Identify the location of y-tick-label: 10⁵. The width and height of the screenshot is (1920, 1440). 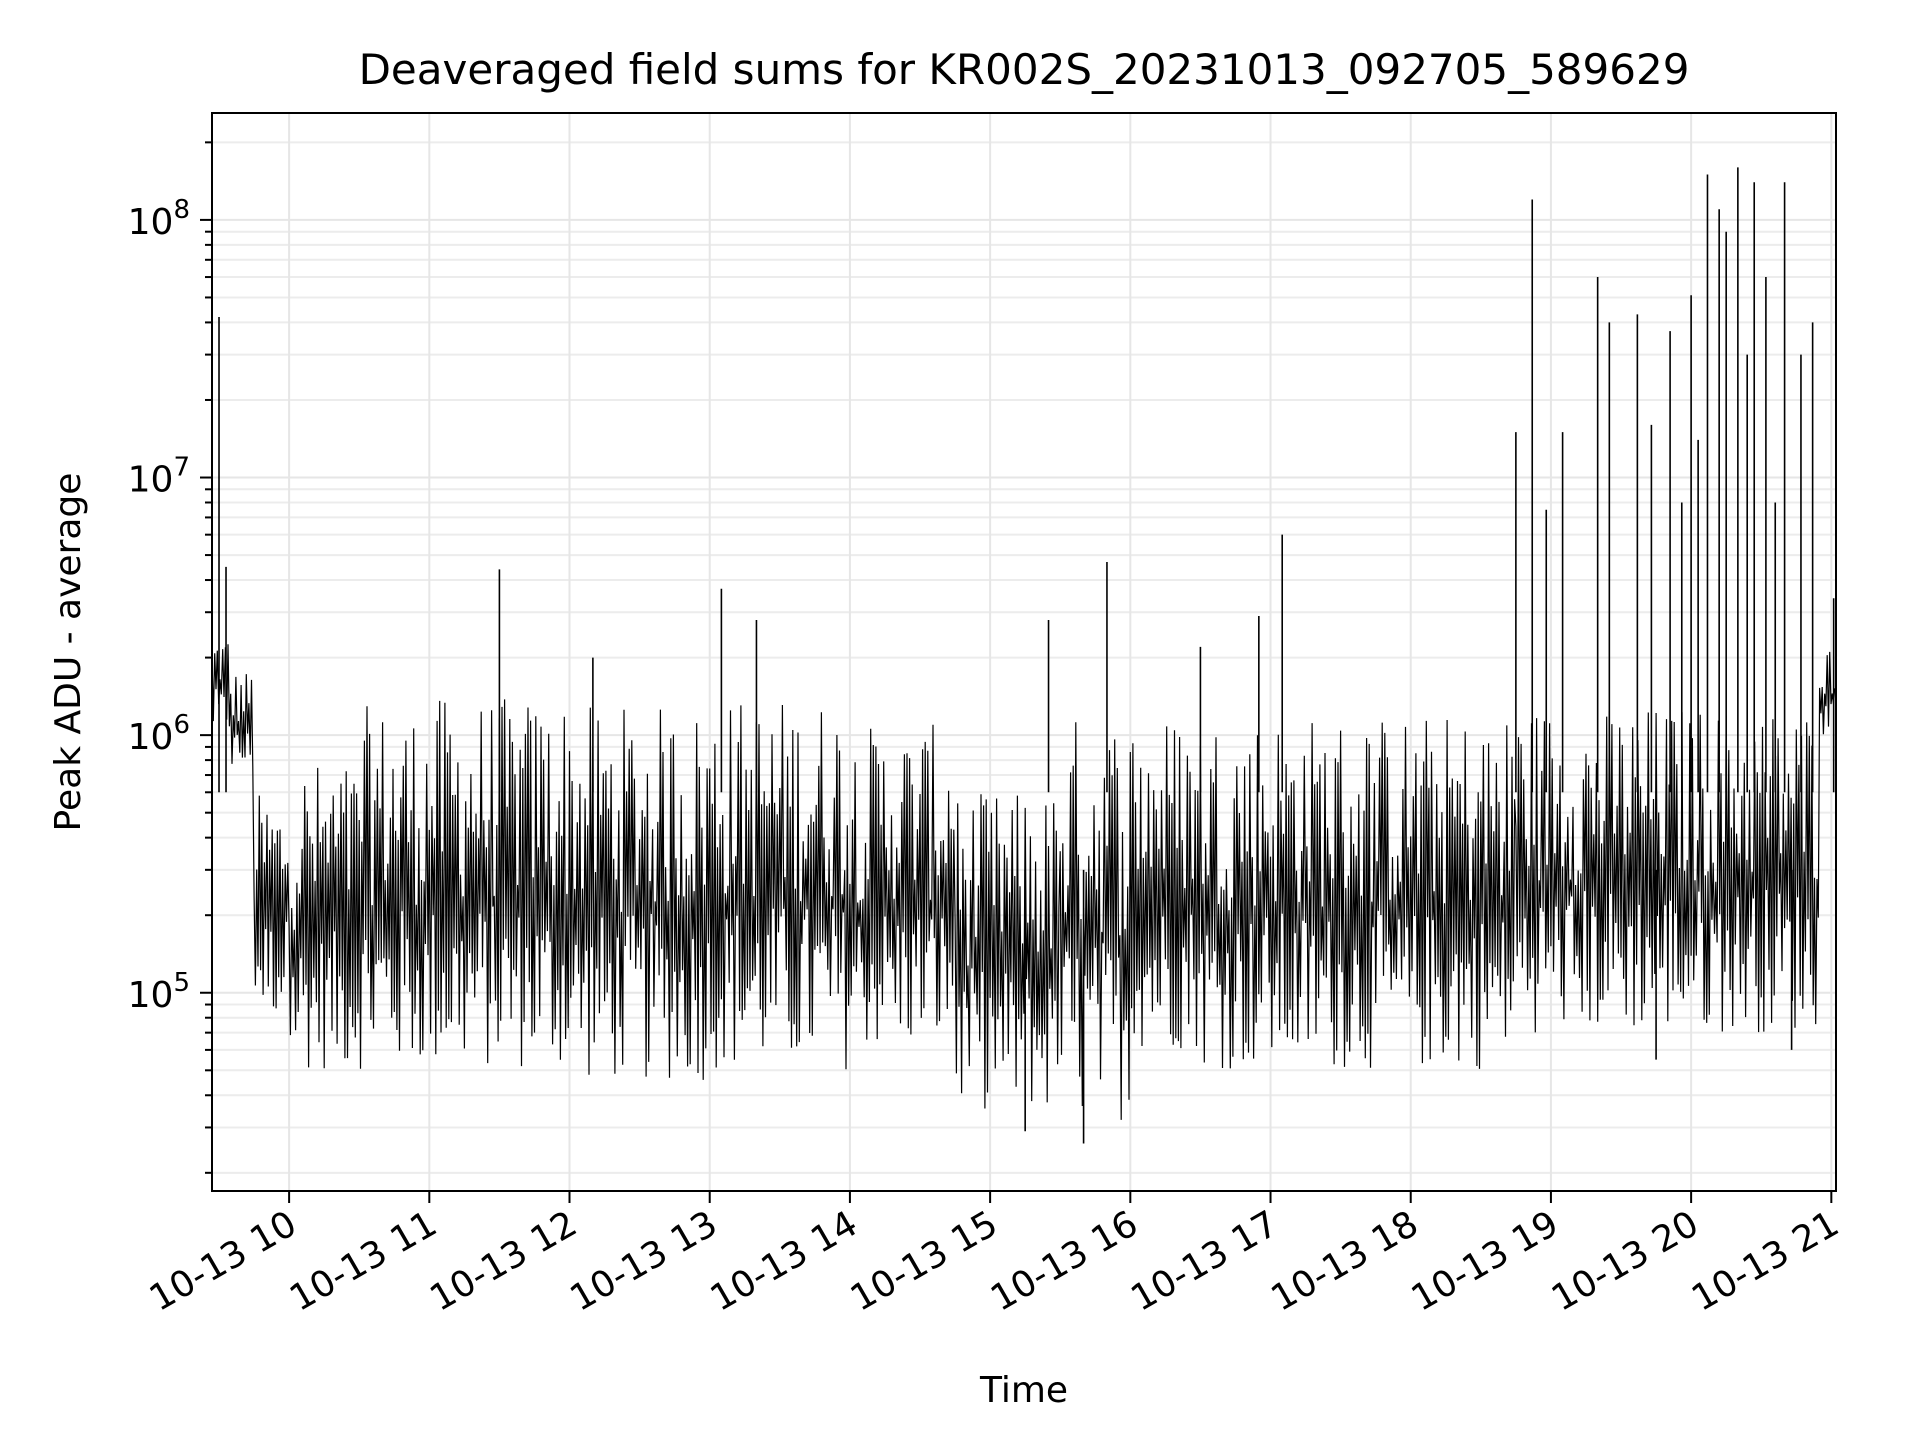
(159, 992).